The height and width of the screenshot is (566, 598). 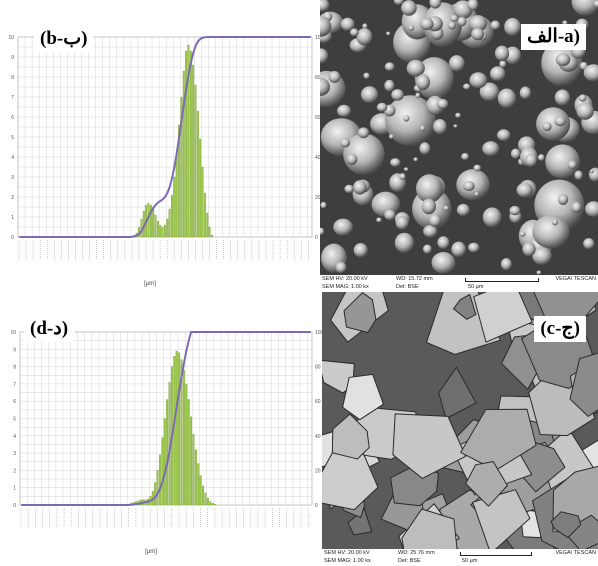 I want to click on cumulative-curve, so click(x=166, y=418).